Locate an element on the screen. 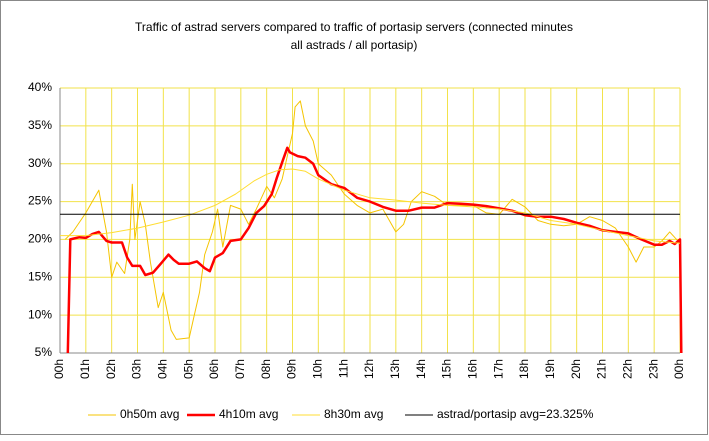 This screenshot has height=441, width=709. x-tick-label: 01h is located at coordinates (85, 369).